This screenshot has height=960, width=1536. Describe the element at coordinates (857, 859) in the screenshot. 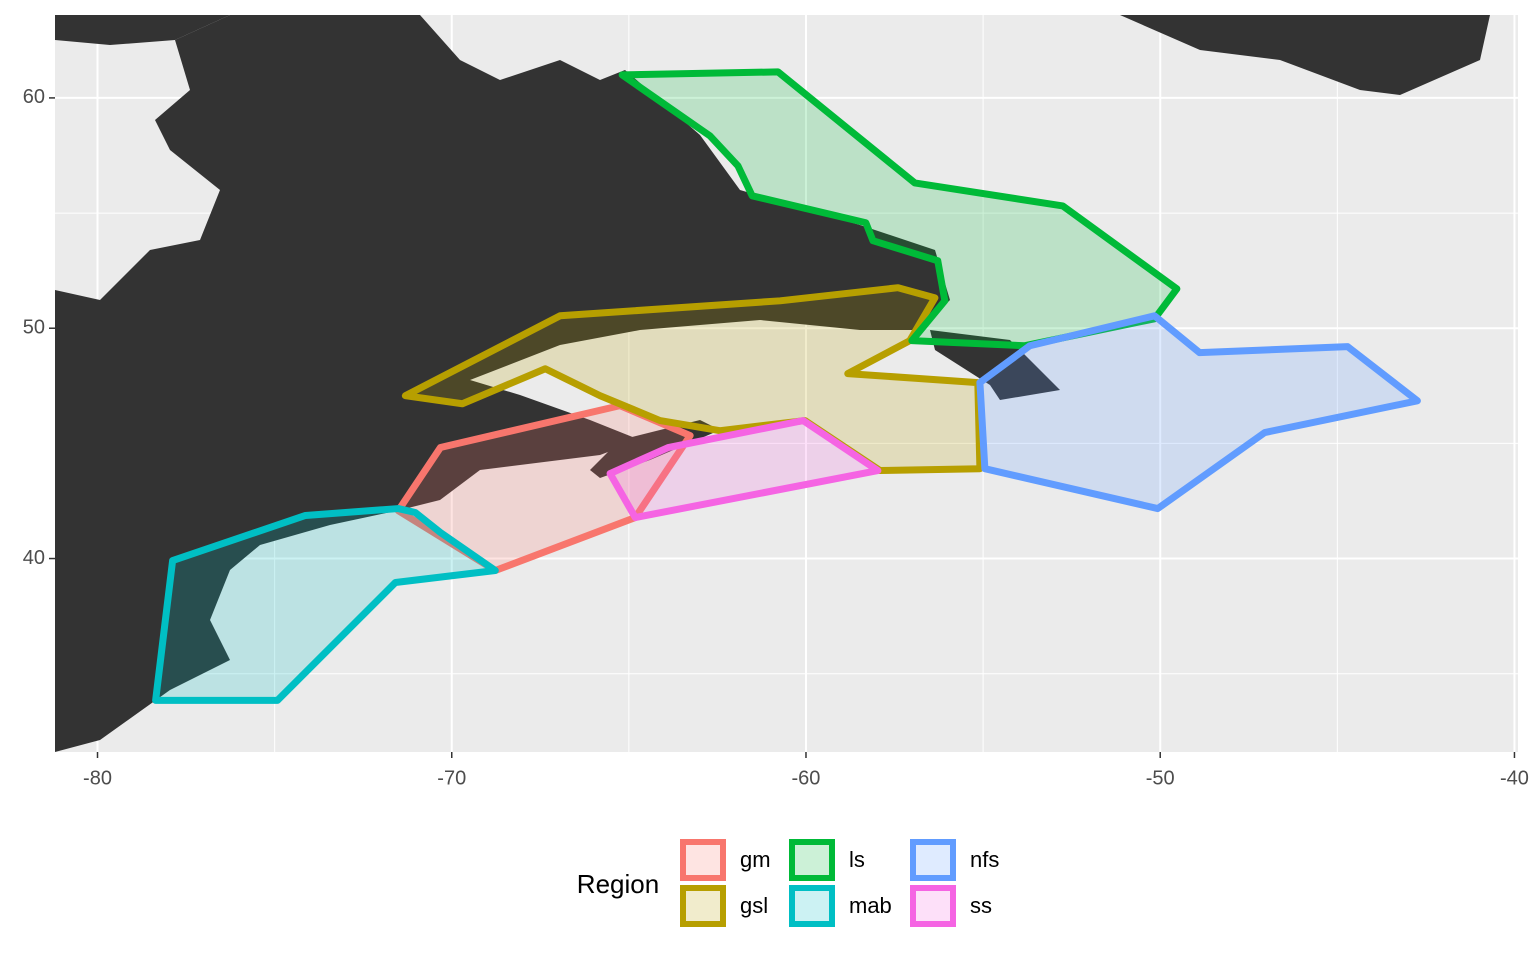

I see `legend-label: ls` at that location.